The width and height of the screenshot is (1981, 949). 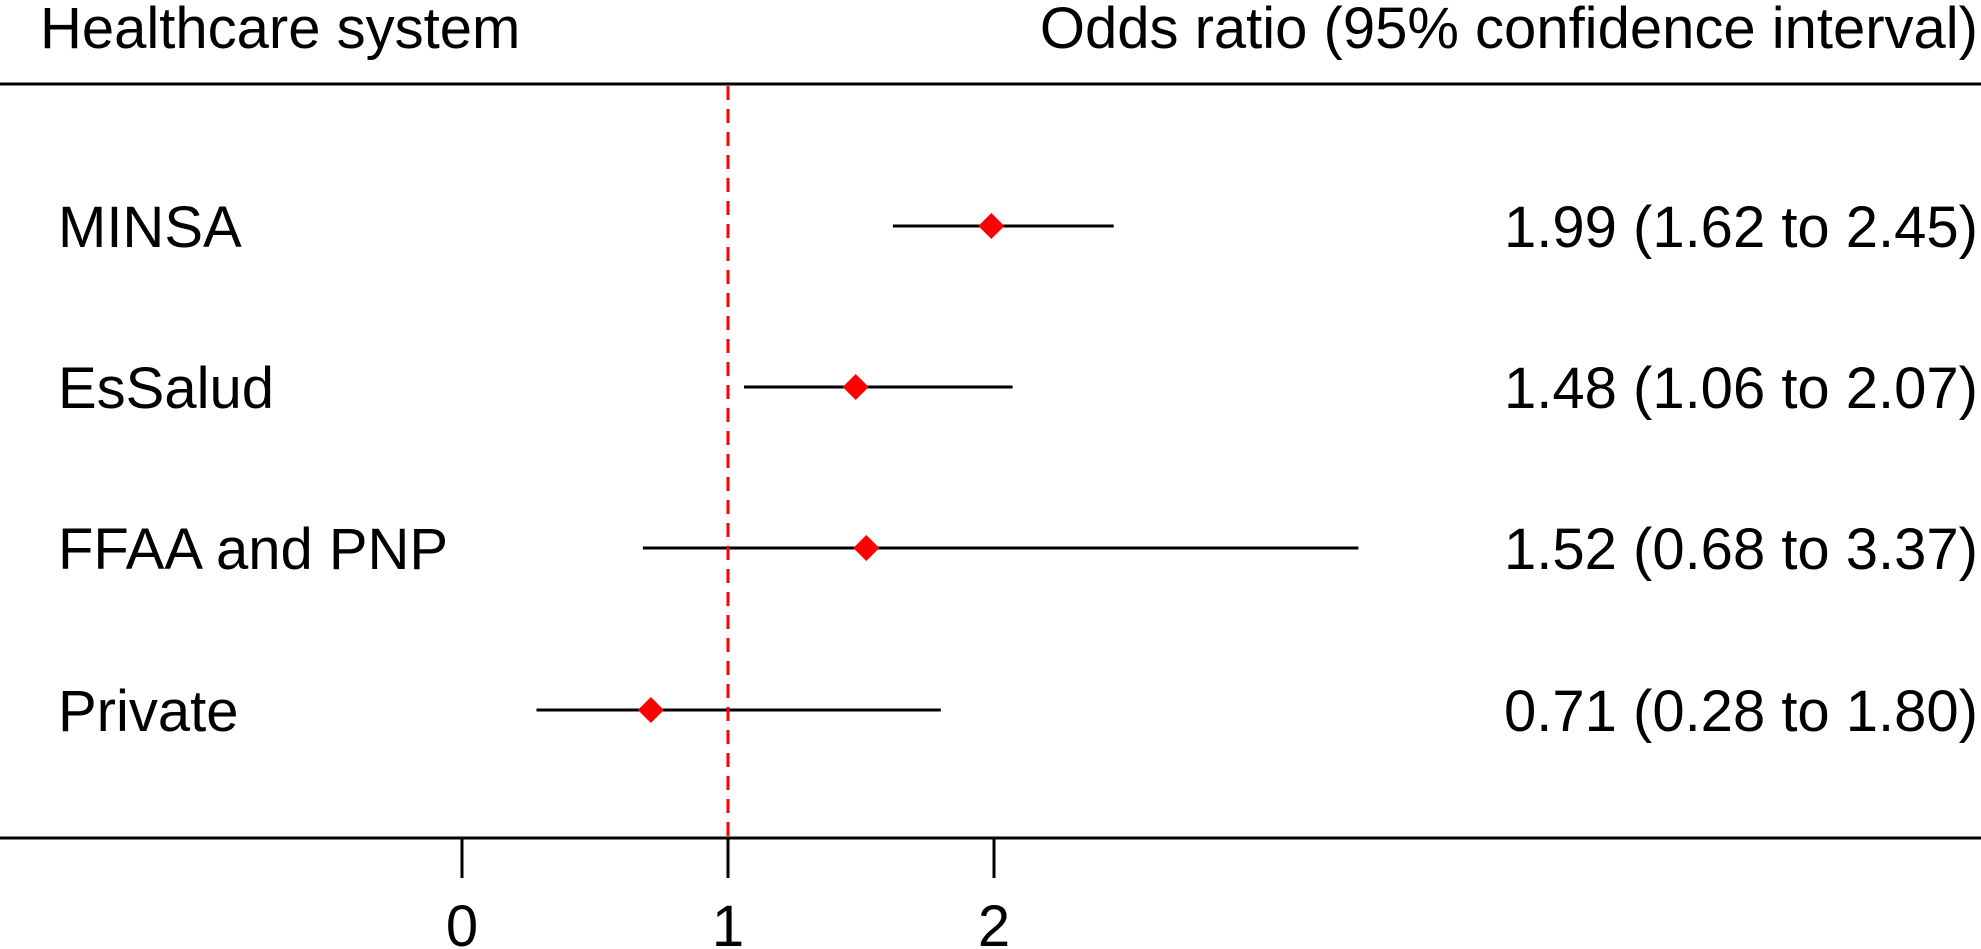 I want to click on forest-row: EsSalud 1.48 (1.06 to 2.07), so click(x=1018, y=388).